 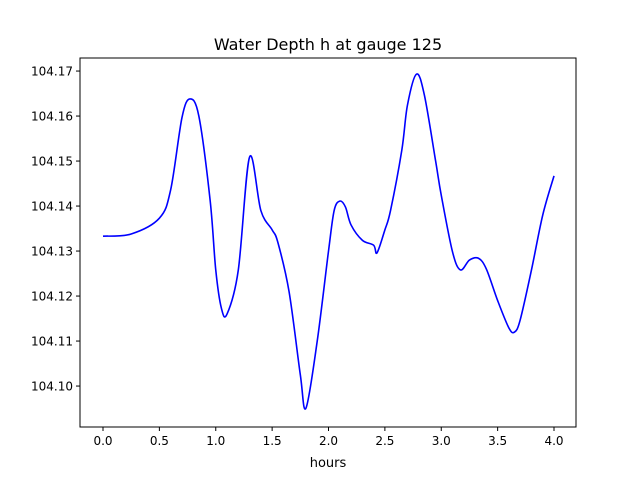 I want to click on x-tick-label: 1.5, so click(x=272, y=441).